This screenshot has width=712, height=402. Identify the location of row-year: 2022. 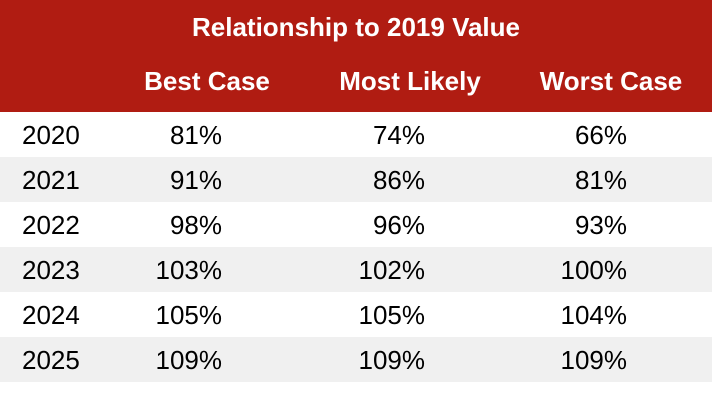
(51, 225).